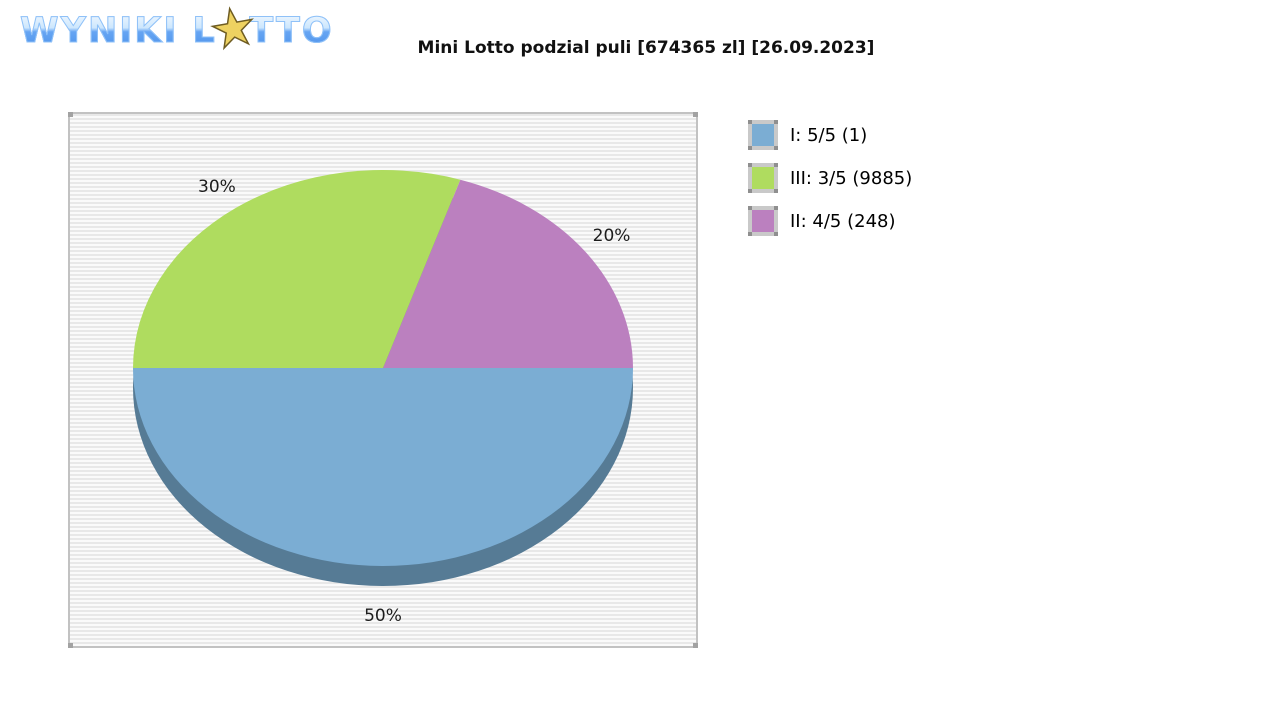  I want to click on logo-word-tto: TTO, so click(291, 31).